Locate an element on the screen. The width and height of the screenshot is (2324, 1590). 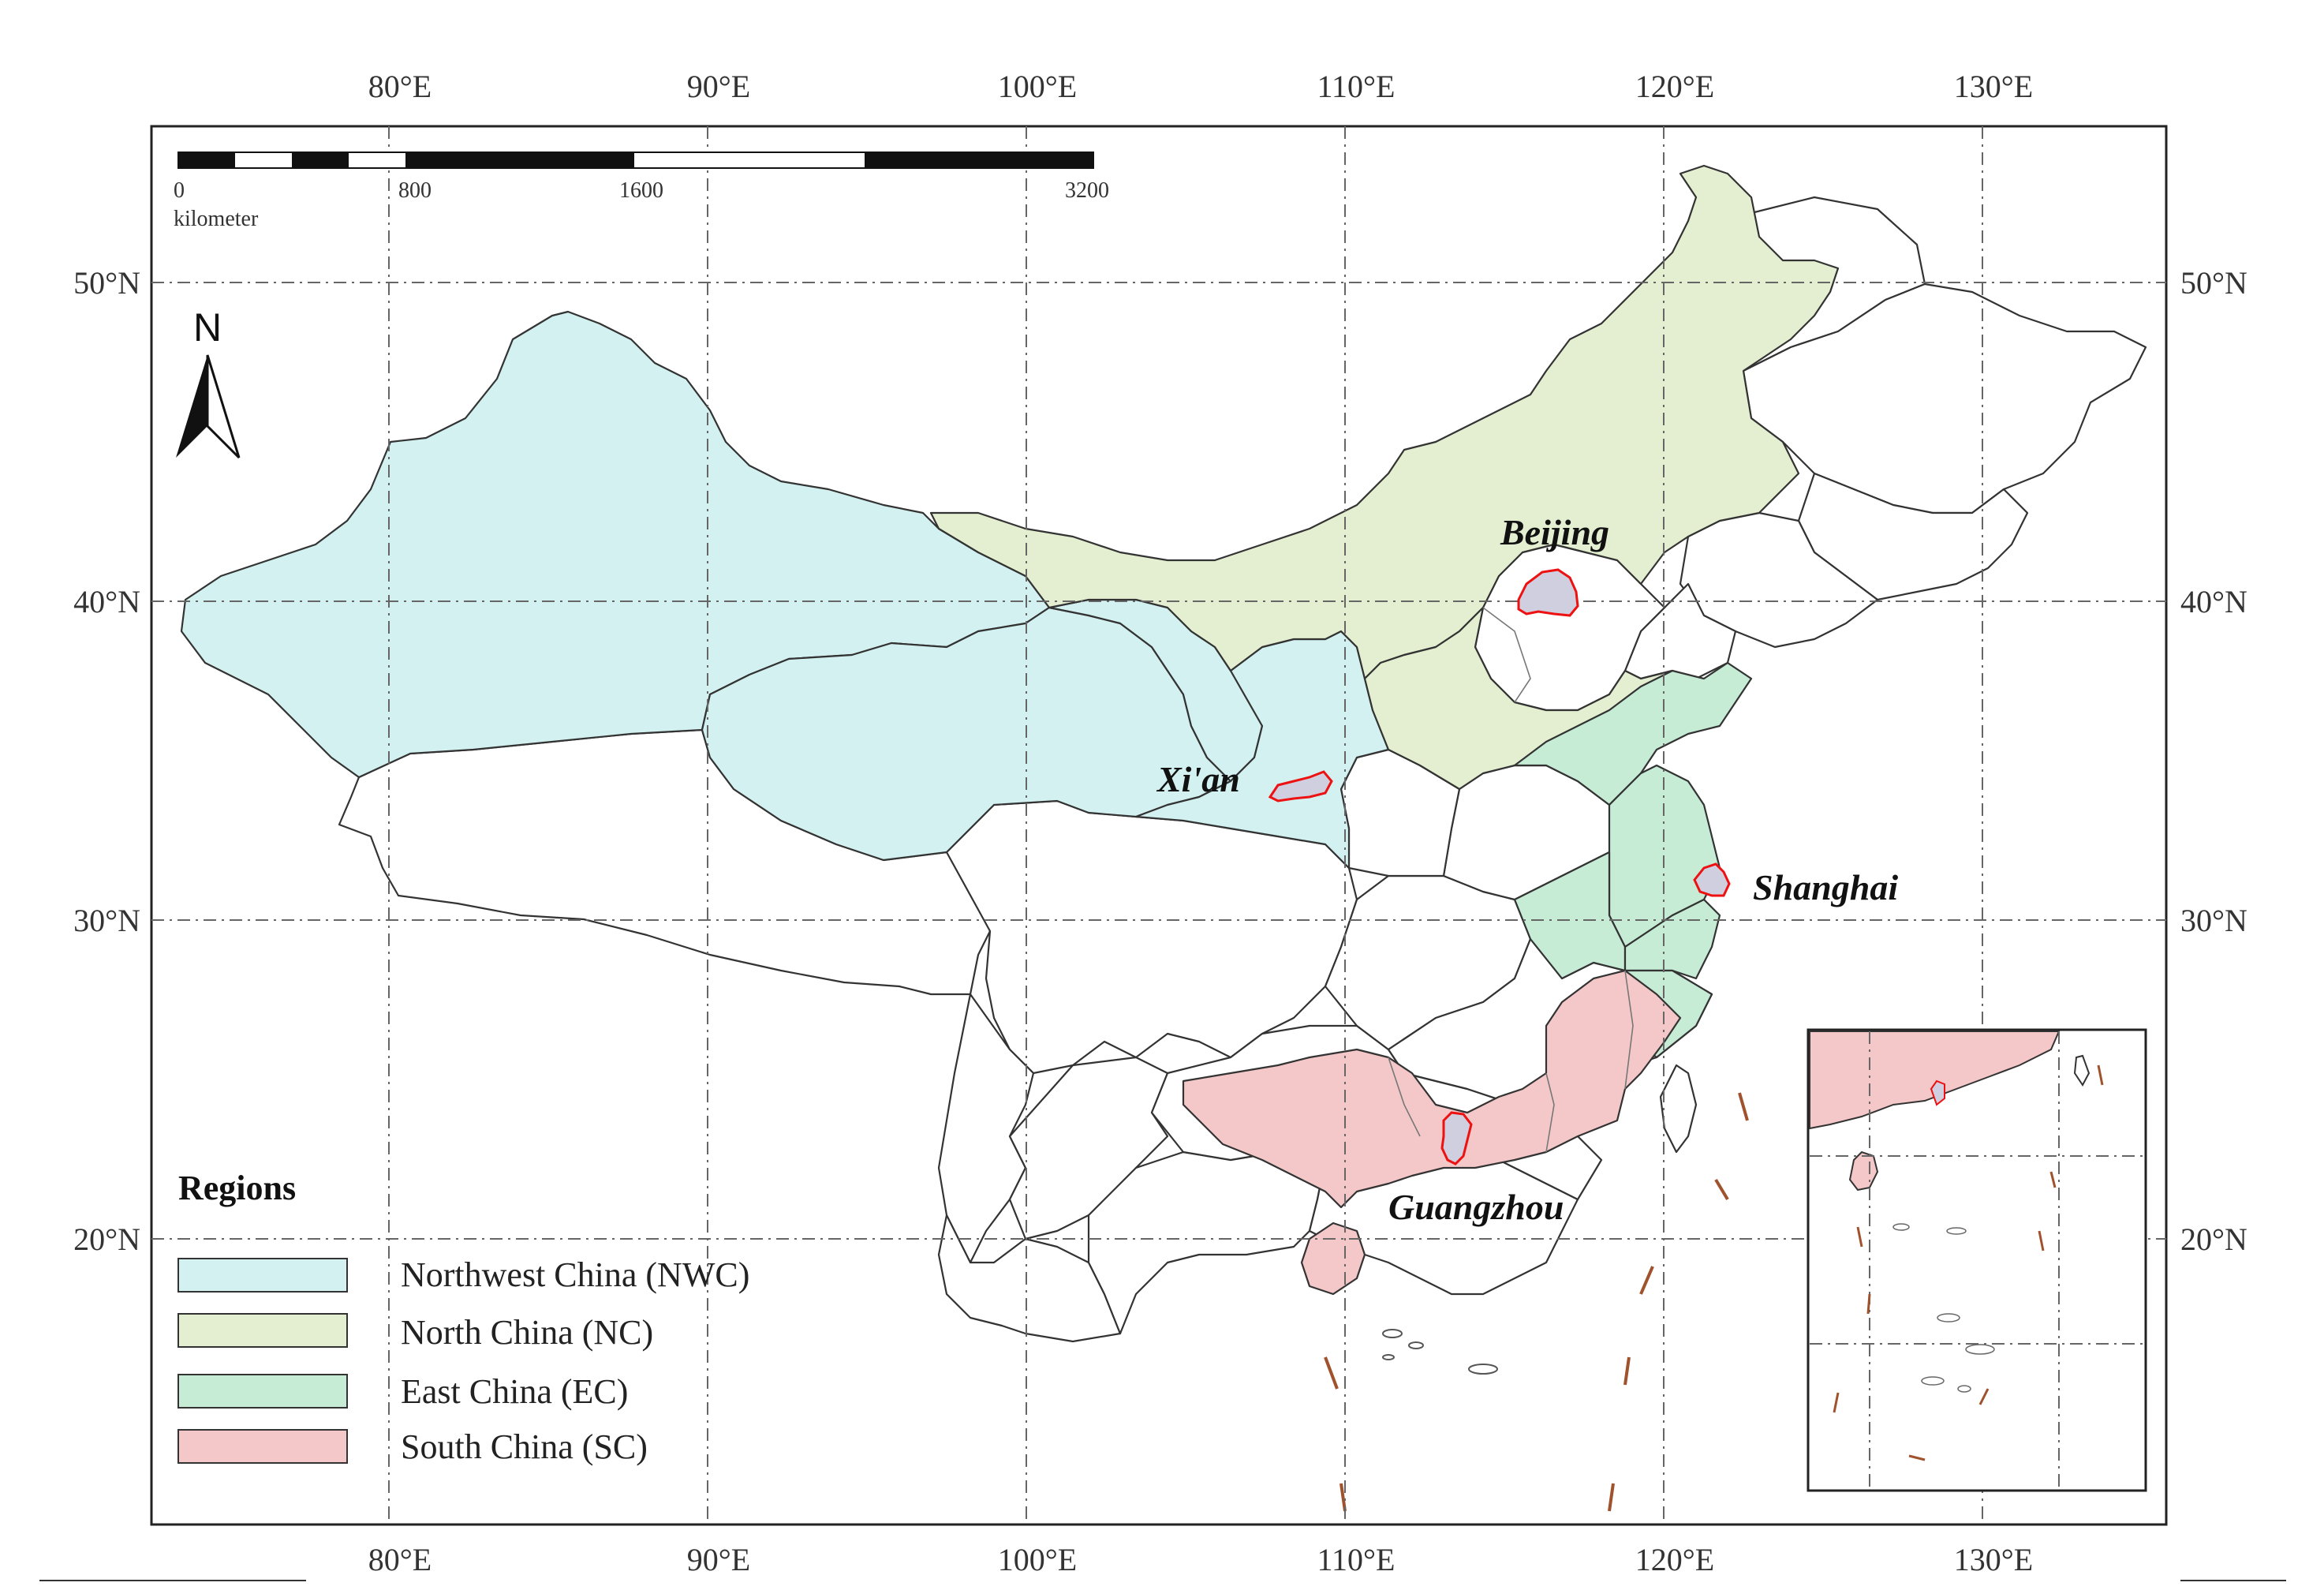
city-outlines is located at coordinates (1500, 867).